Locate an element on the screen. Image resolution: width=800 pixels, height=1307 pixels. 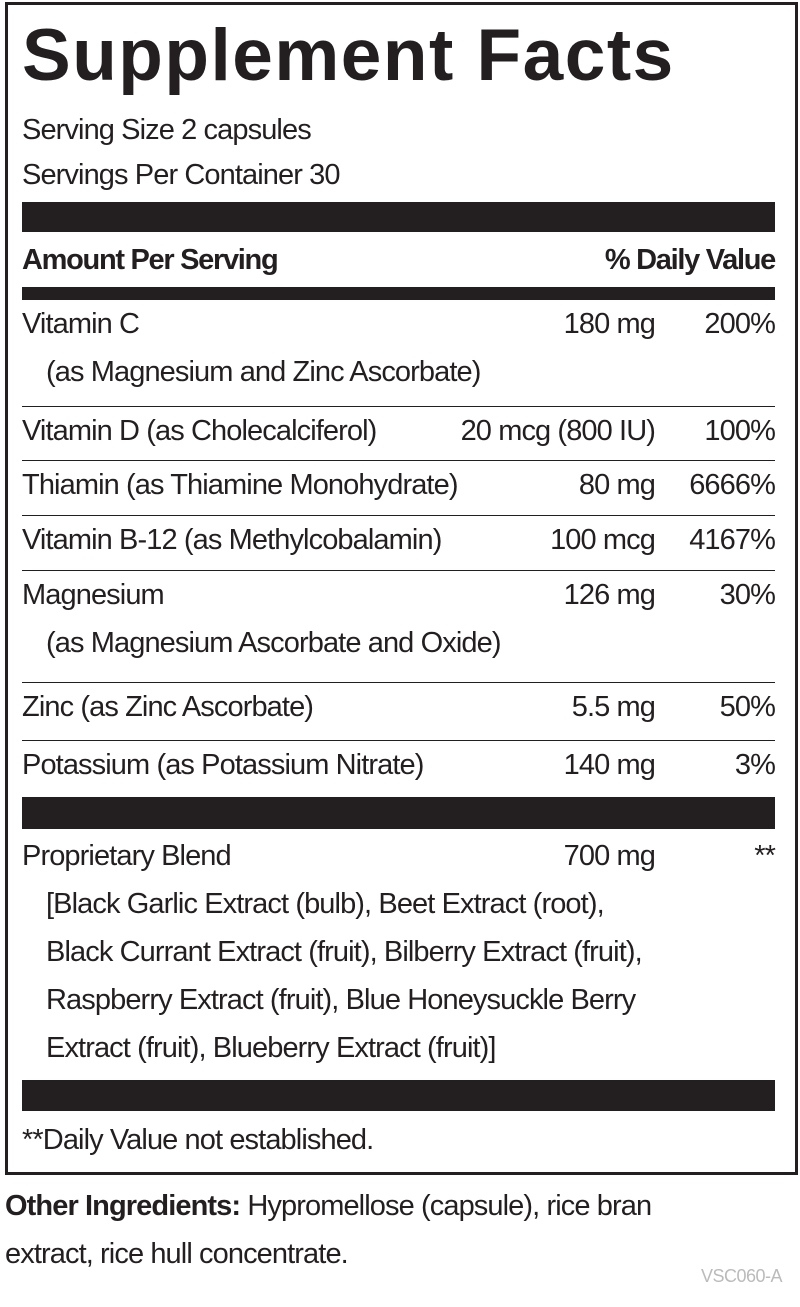
nutrient-amount: 100 mcg is located at coordinates (603, 540).